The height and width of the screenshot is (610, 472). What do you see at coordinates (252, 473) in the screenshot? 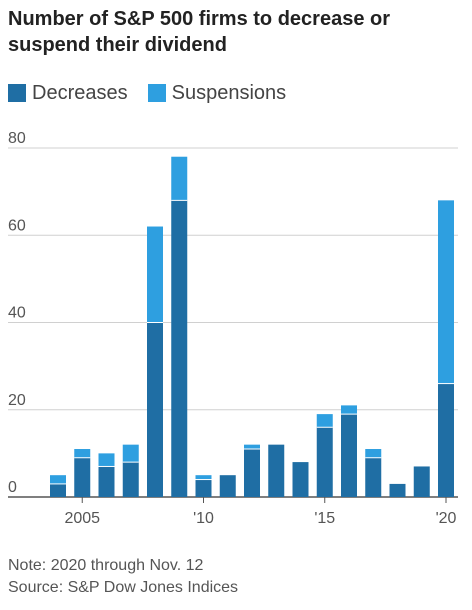
I see `bar-decreases-2012` at bounding box center [252, 473].